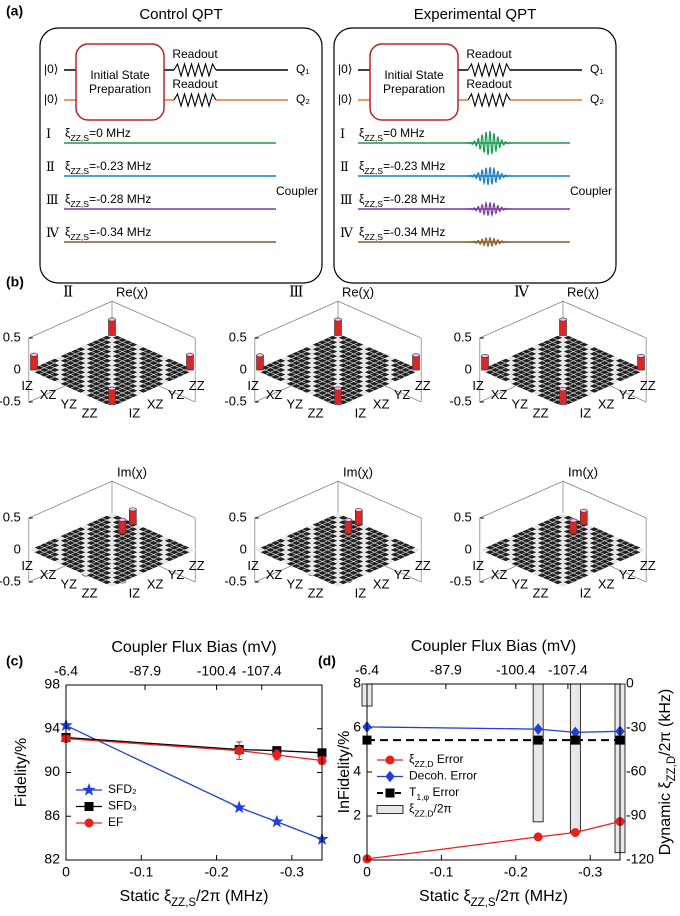  I want to click on legend-label: Decoh. Error, so click(443, 776).